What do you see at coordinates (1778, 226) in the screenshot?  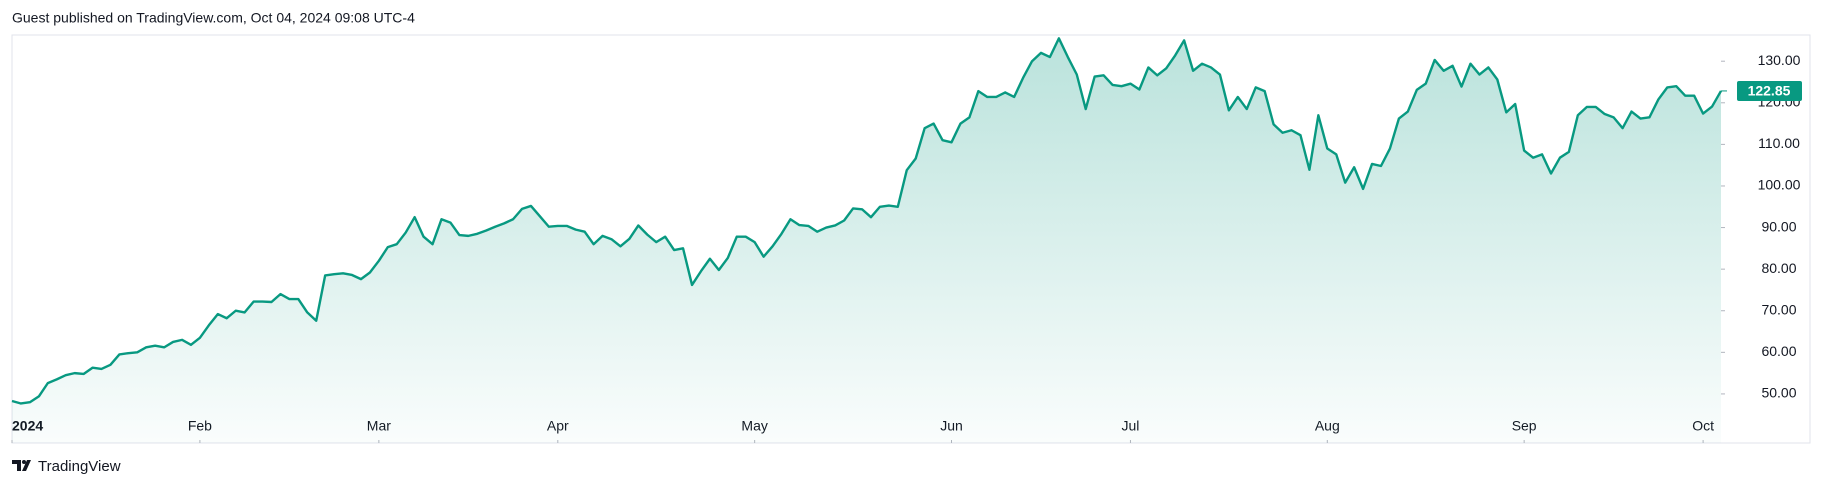 I see `y-tick-label: 90.00` at bounding box center [1778, 226].